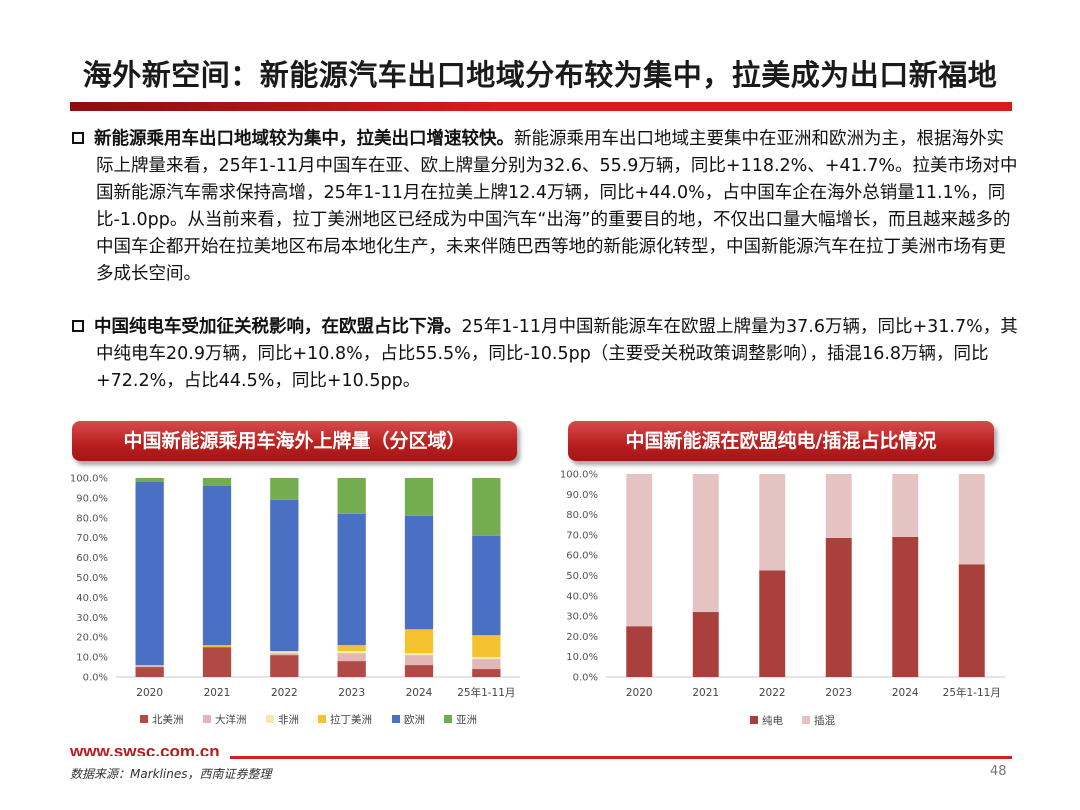 This screenshot has height=810, width=1080. What do you see at coordinates (639, 693) in the screenshot?
I see `chart-2-x-tick: 2020` at bounding box center [639, 693].